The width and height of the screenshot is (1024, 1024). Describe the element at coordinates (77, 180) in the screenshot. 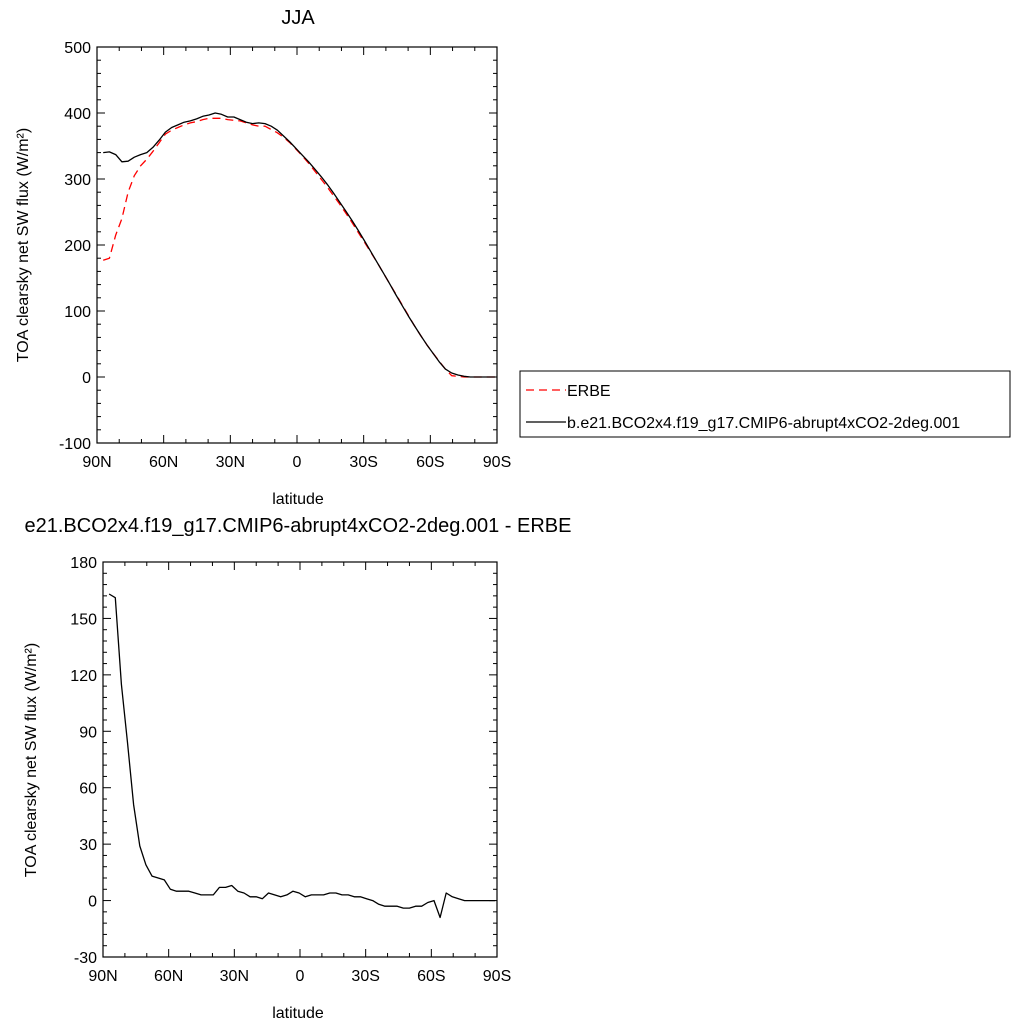

I see `y-tick-label: 300` at that location.